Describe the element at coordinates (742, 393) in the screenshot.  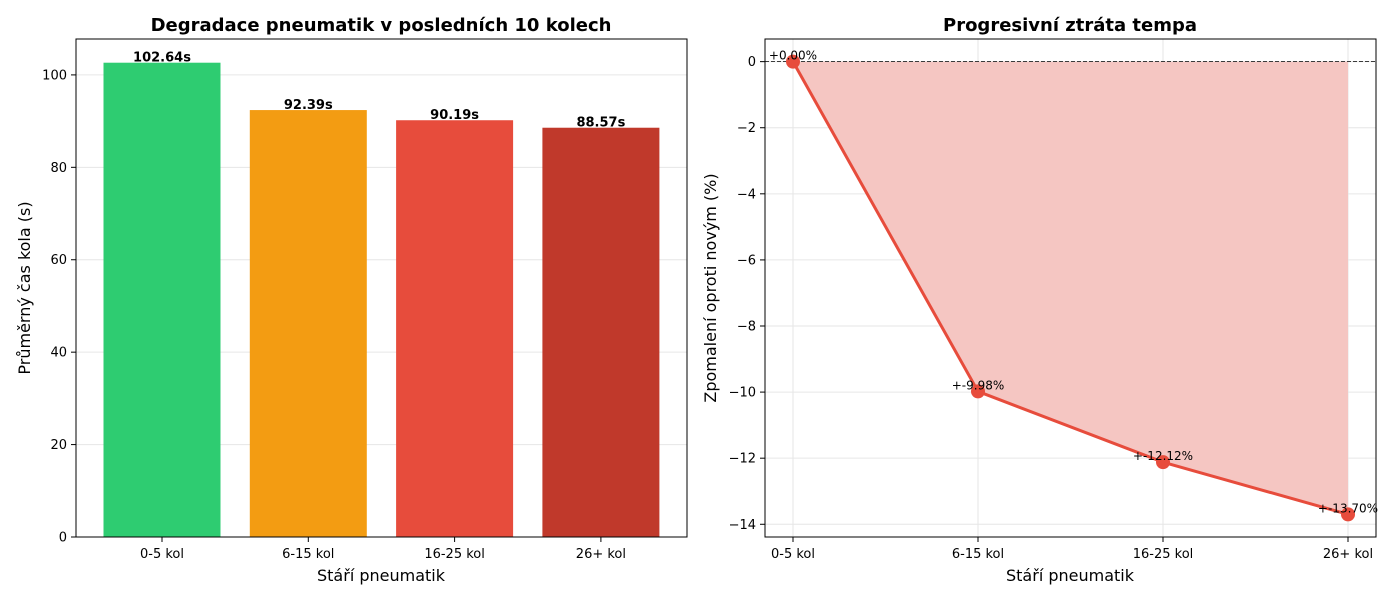
I see `line-chart-y-tick-label: −10` at that location.